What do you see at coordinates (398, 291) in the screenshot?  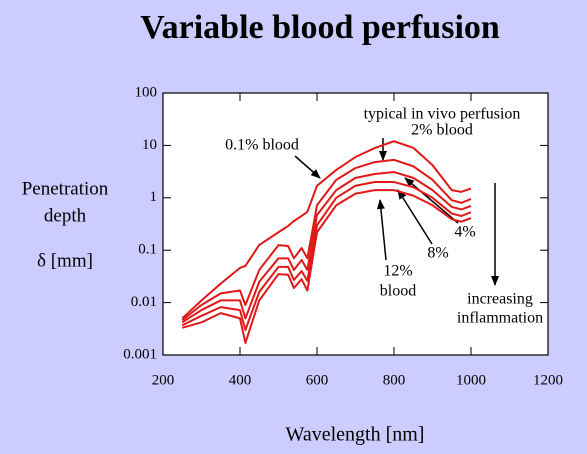 I see `annotation: blood` at bounding box center [398, 291].